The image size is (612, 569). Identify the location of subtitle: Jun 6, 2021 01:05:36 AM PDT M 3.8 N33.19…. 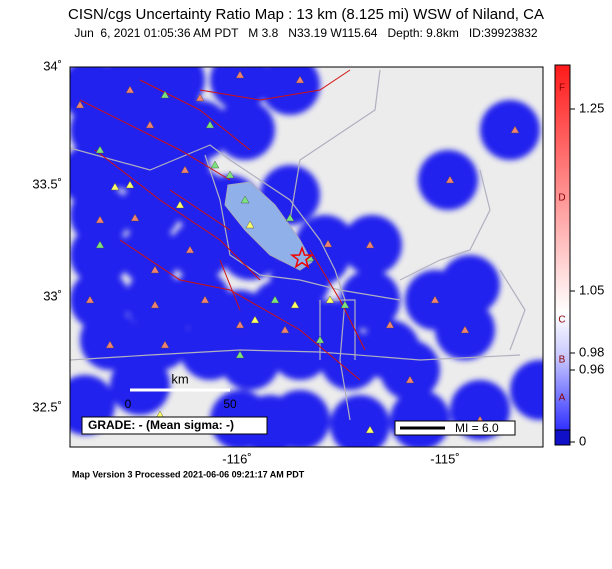
(305, 33).